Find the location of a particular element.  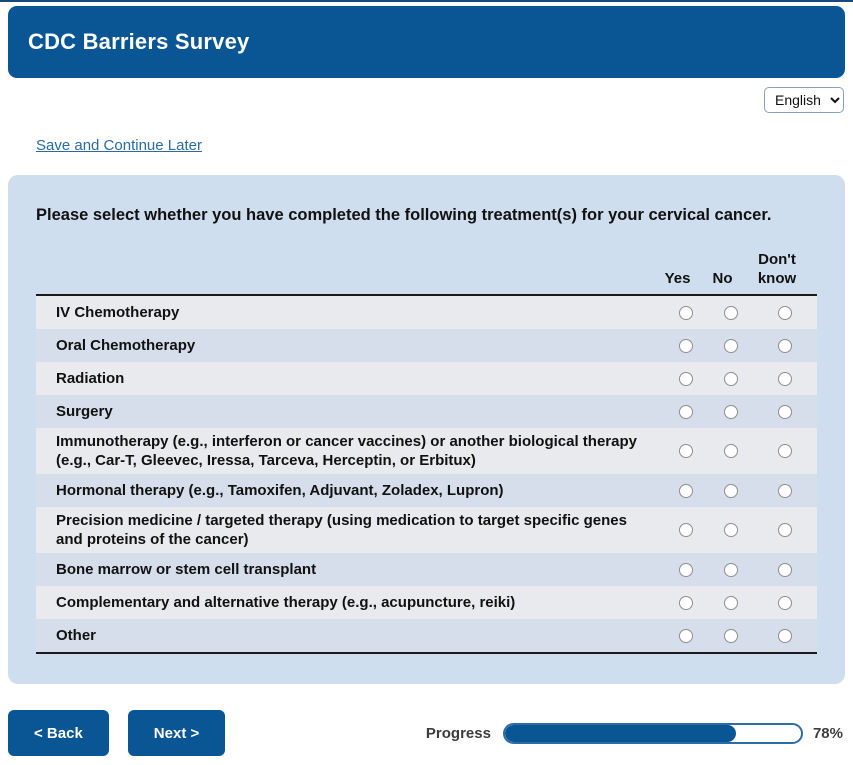

progress-bar is located at coordinates (652, 733).